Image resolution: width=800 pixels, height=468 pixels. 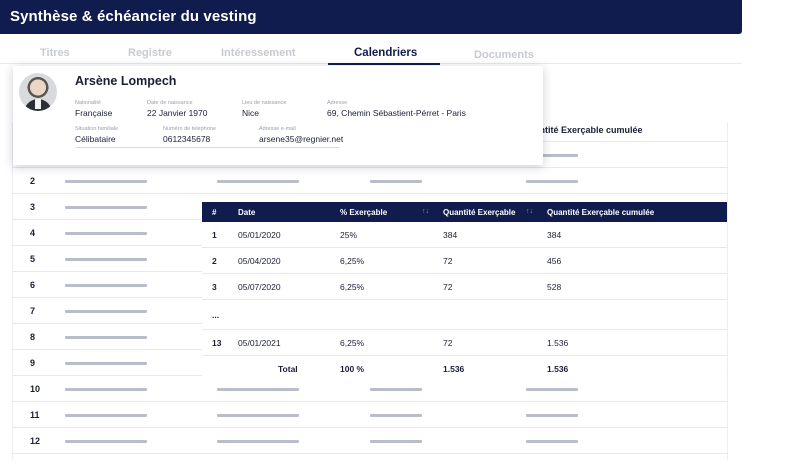 What do you see at coordinates (259, 287) in the screenshot?
I see `cell-date: 05/07/2020` at bounding box center [259, 287].